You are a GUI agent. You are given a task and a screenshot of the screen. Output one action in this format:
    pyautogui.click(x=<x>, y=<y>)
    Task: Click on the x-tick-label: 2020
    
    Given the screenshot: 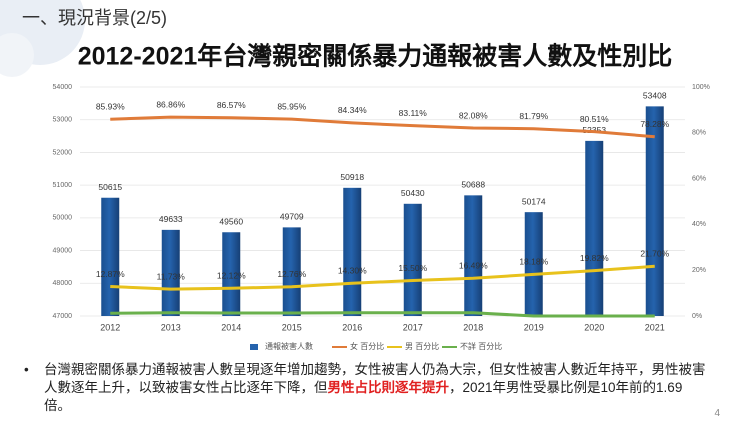 What is the action you would take?
    pyautogui.click(x=594, y=327)
    